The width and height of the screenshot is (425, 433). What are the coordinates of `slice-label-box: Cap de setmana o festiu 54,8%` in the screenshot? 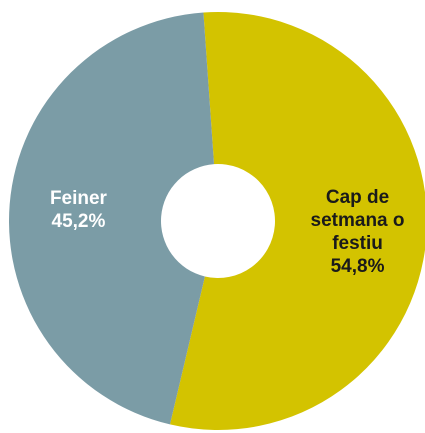 It's located at (358, 232).